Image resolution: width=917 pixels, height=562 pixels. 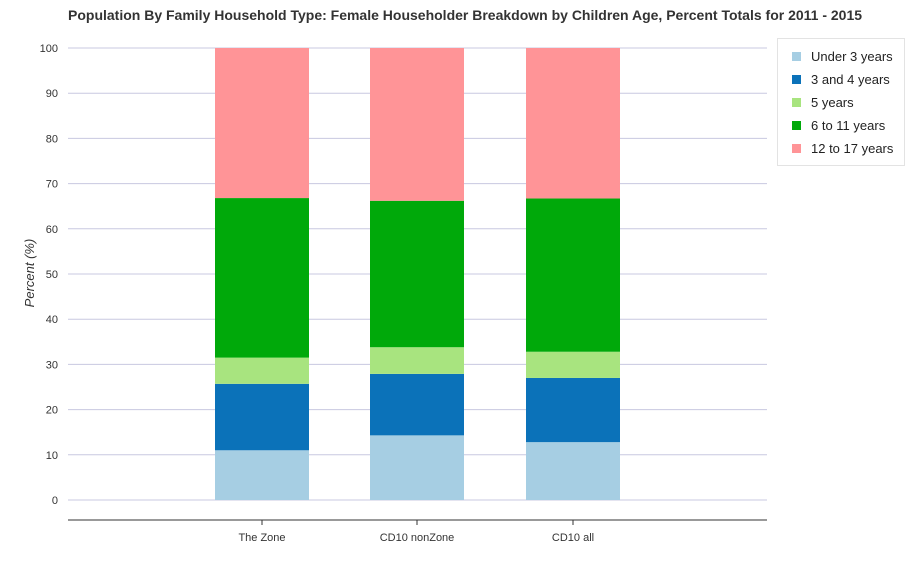 What do you see at coordinates (52, 94) in the screenshot?
I see `y-tick-label: 90` at bounding box center [52, 94].